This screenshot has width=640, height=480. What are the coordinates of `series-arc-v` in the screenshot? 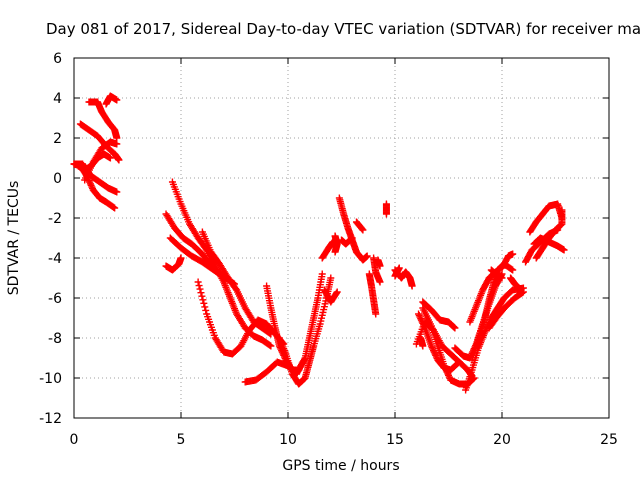 It's located at (336, 244).